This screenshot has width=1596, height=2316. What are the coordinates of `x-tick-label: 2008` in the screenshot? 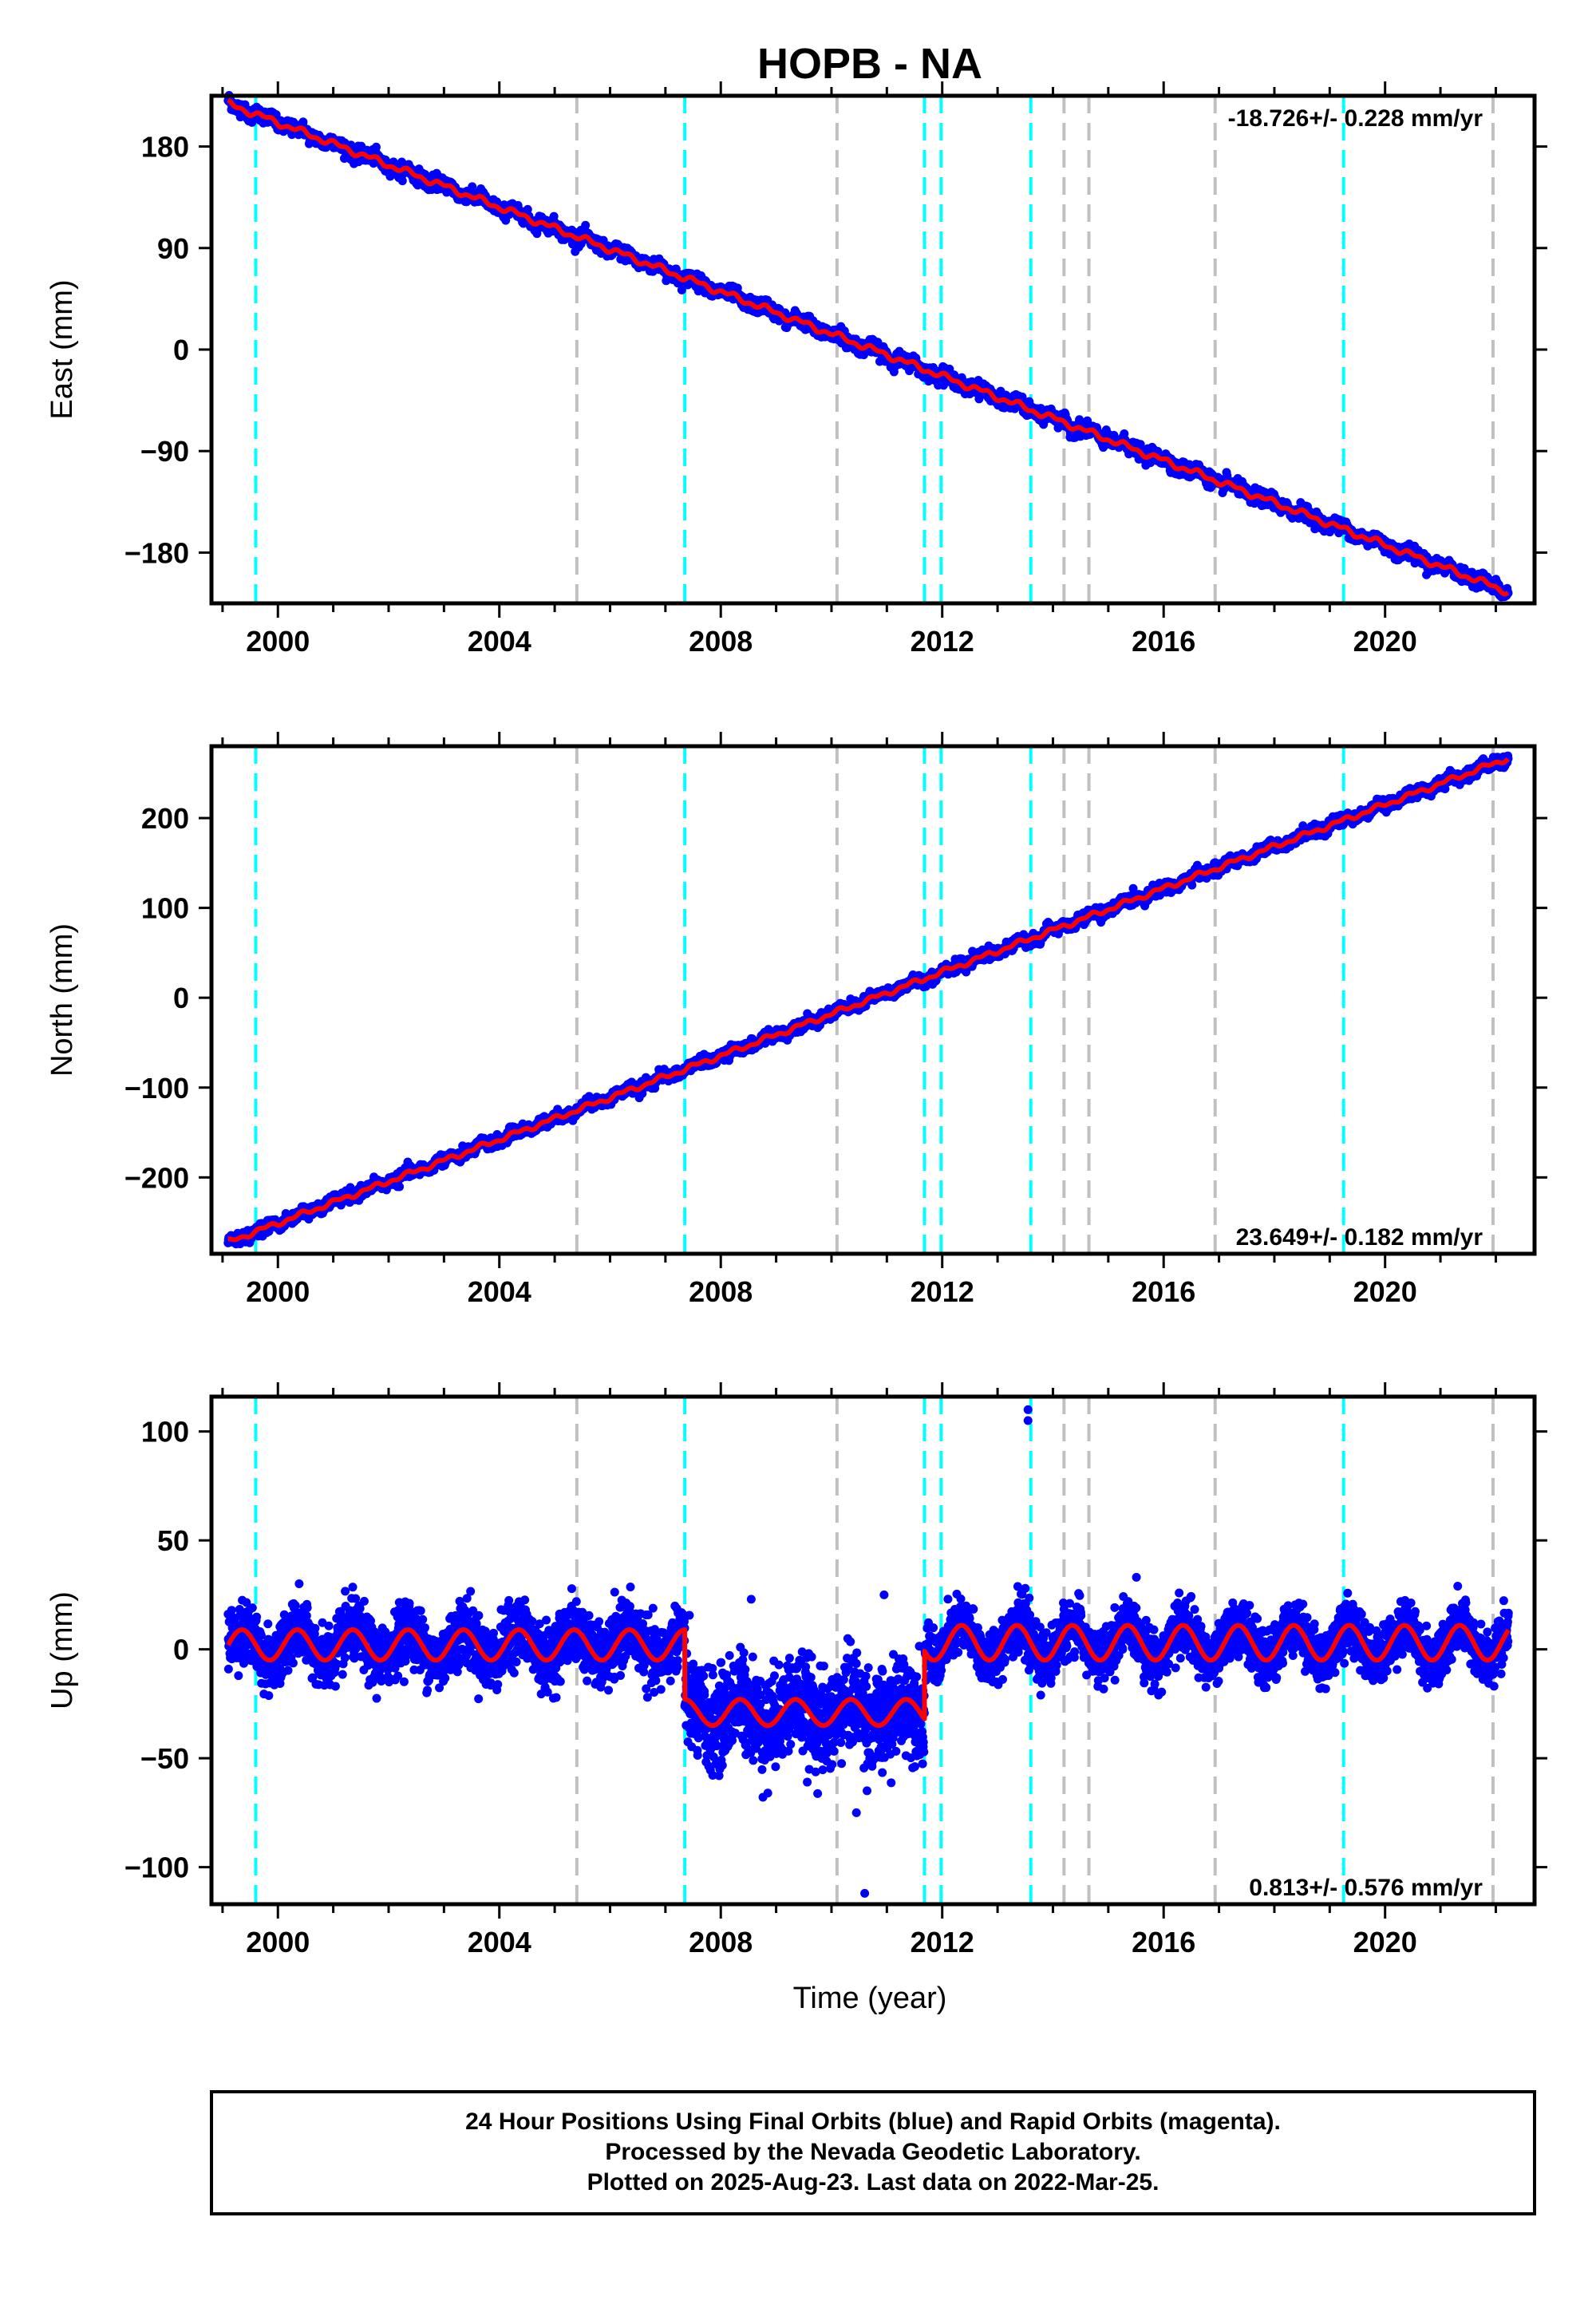 It's located at (721, 641).